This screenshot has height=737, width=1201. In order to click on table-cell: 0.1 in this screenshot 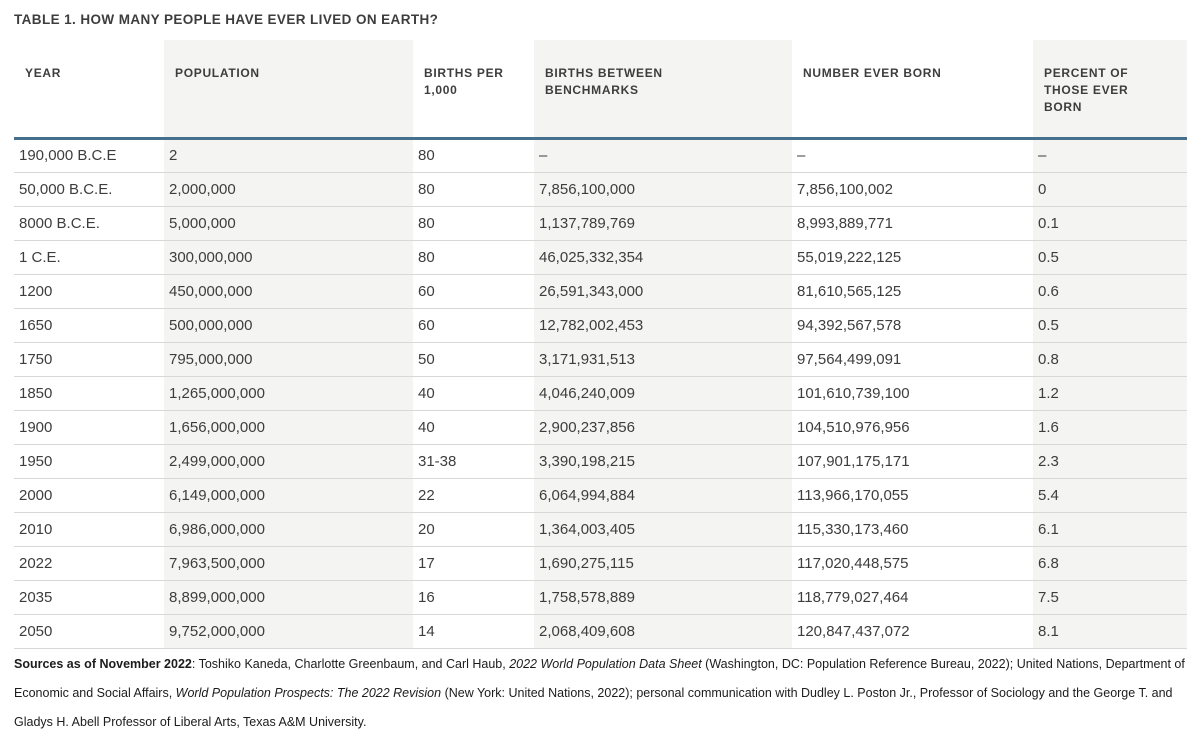, I will do `click(1110, 223)`.